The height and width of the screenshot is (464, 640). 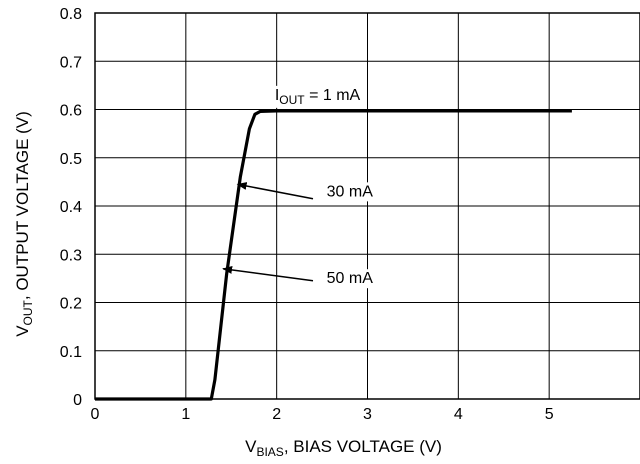 What do you see at coordinates (71, 111) in the screenshot?
I see `y-tick-label: 0.6` at bounding box center [71, 111].